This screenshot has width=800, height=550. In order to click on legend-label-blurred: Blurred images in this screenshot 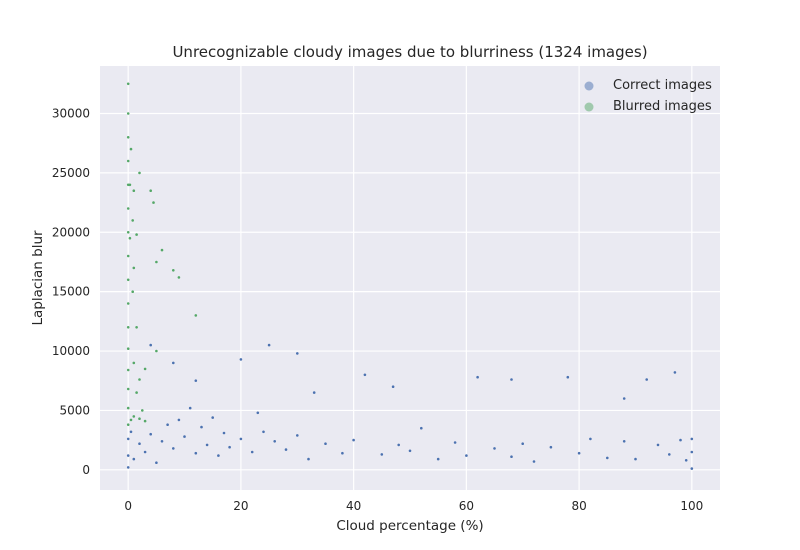, I will do `click(662, 106)`.